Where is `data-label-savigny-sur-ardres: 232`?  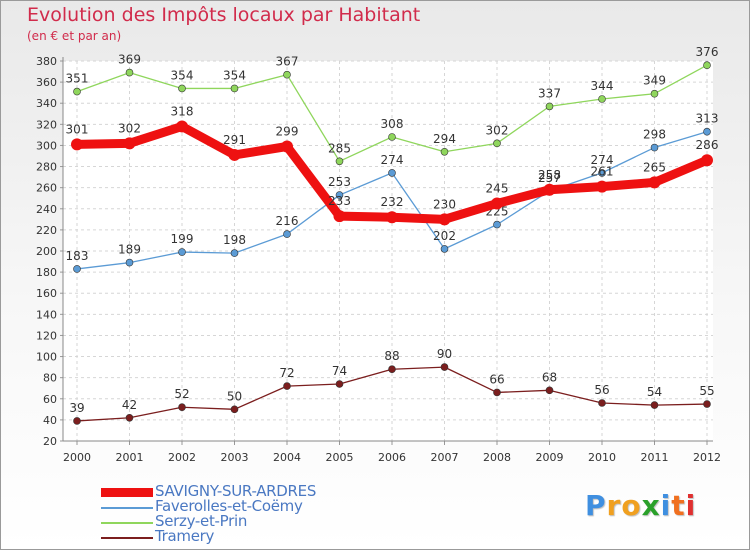
data-label-savigny-sur-ardres: 232 is located at coordinates (392, 202).